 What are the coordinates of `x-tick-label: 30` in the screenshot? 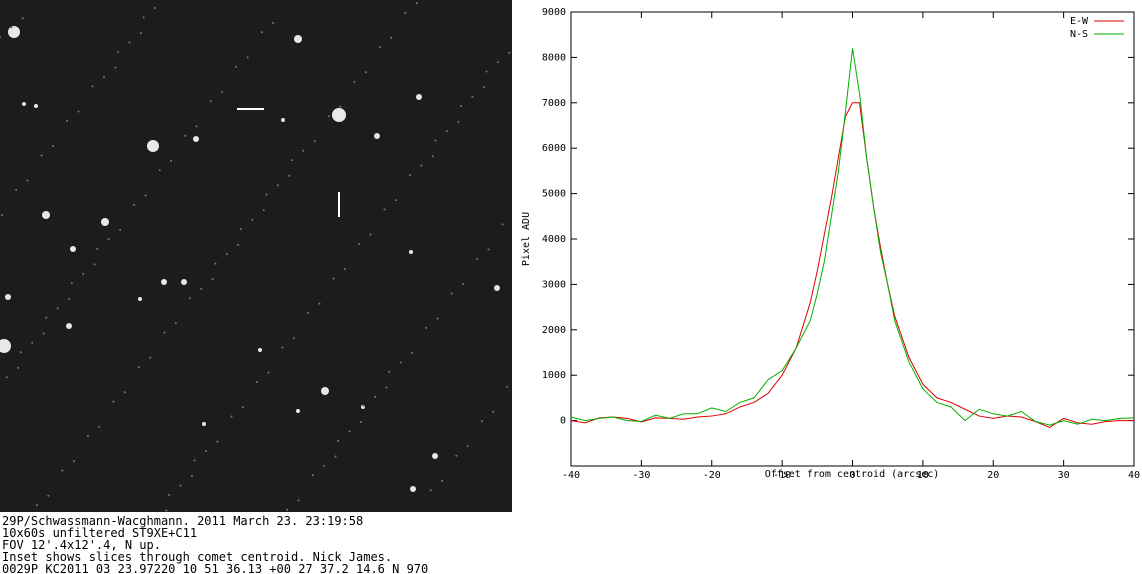 It's located at (1064, 475).